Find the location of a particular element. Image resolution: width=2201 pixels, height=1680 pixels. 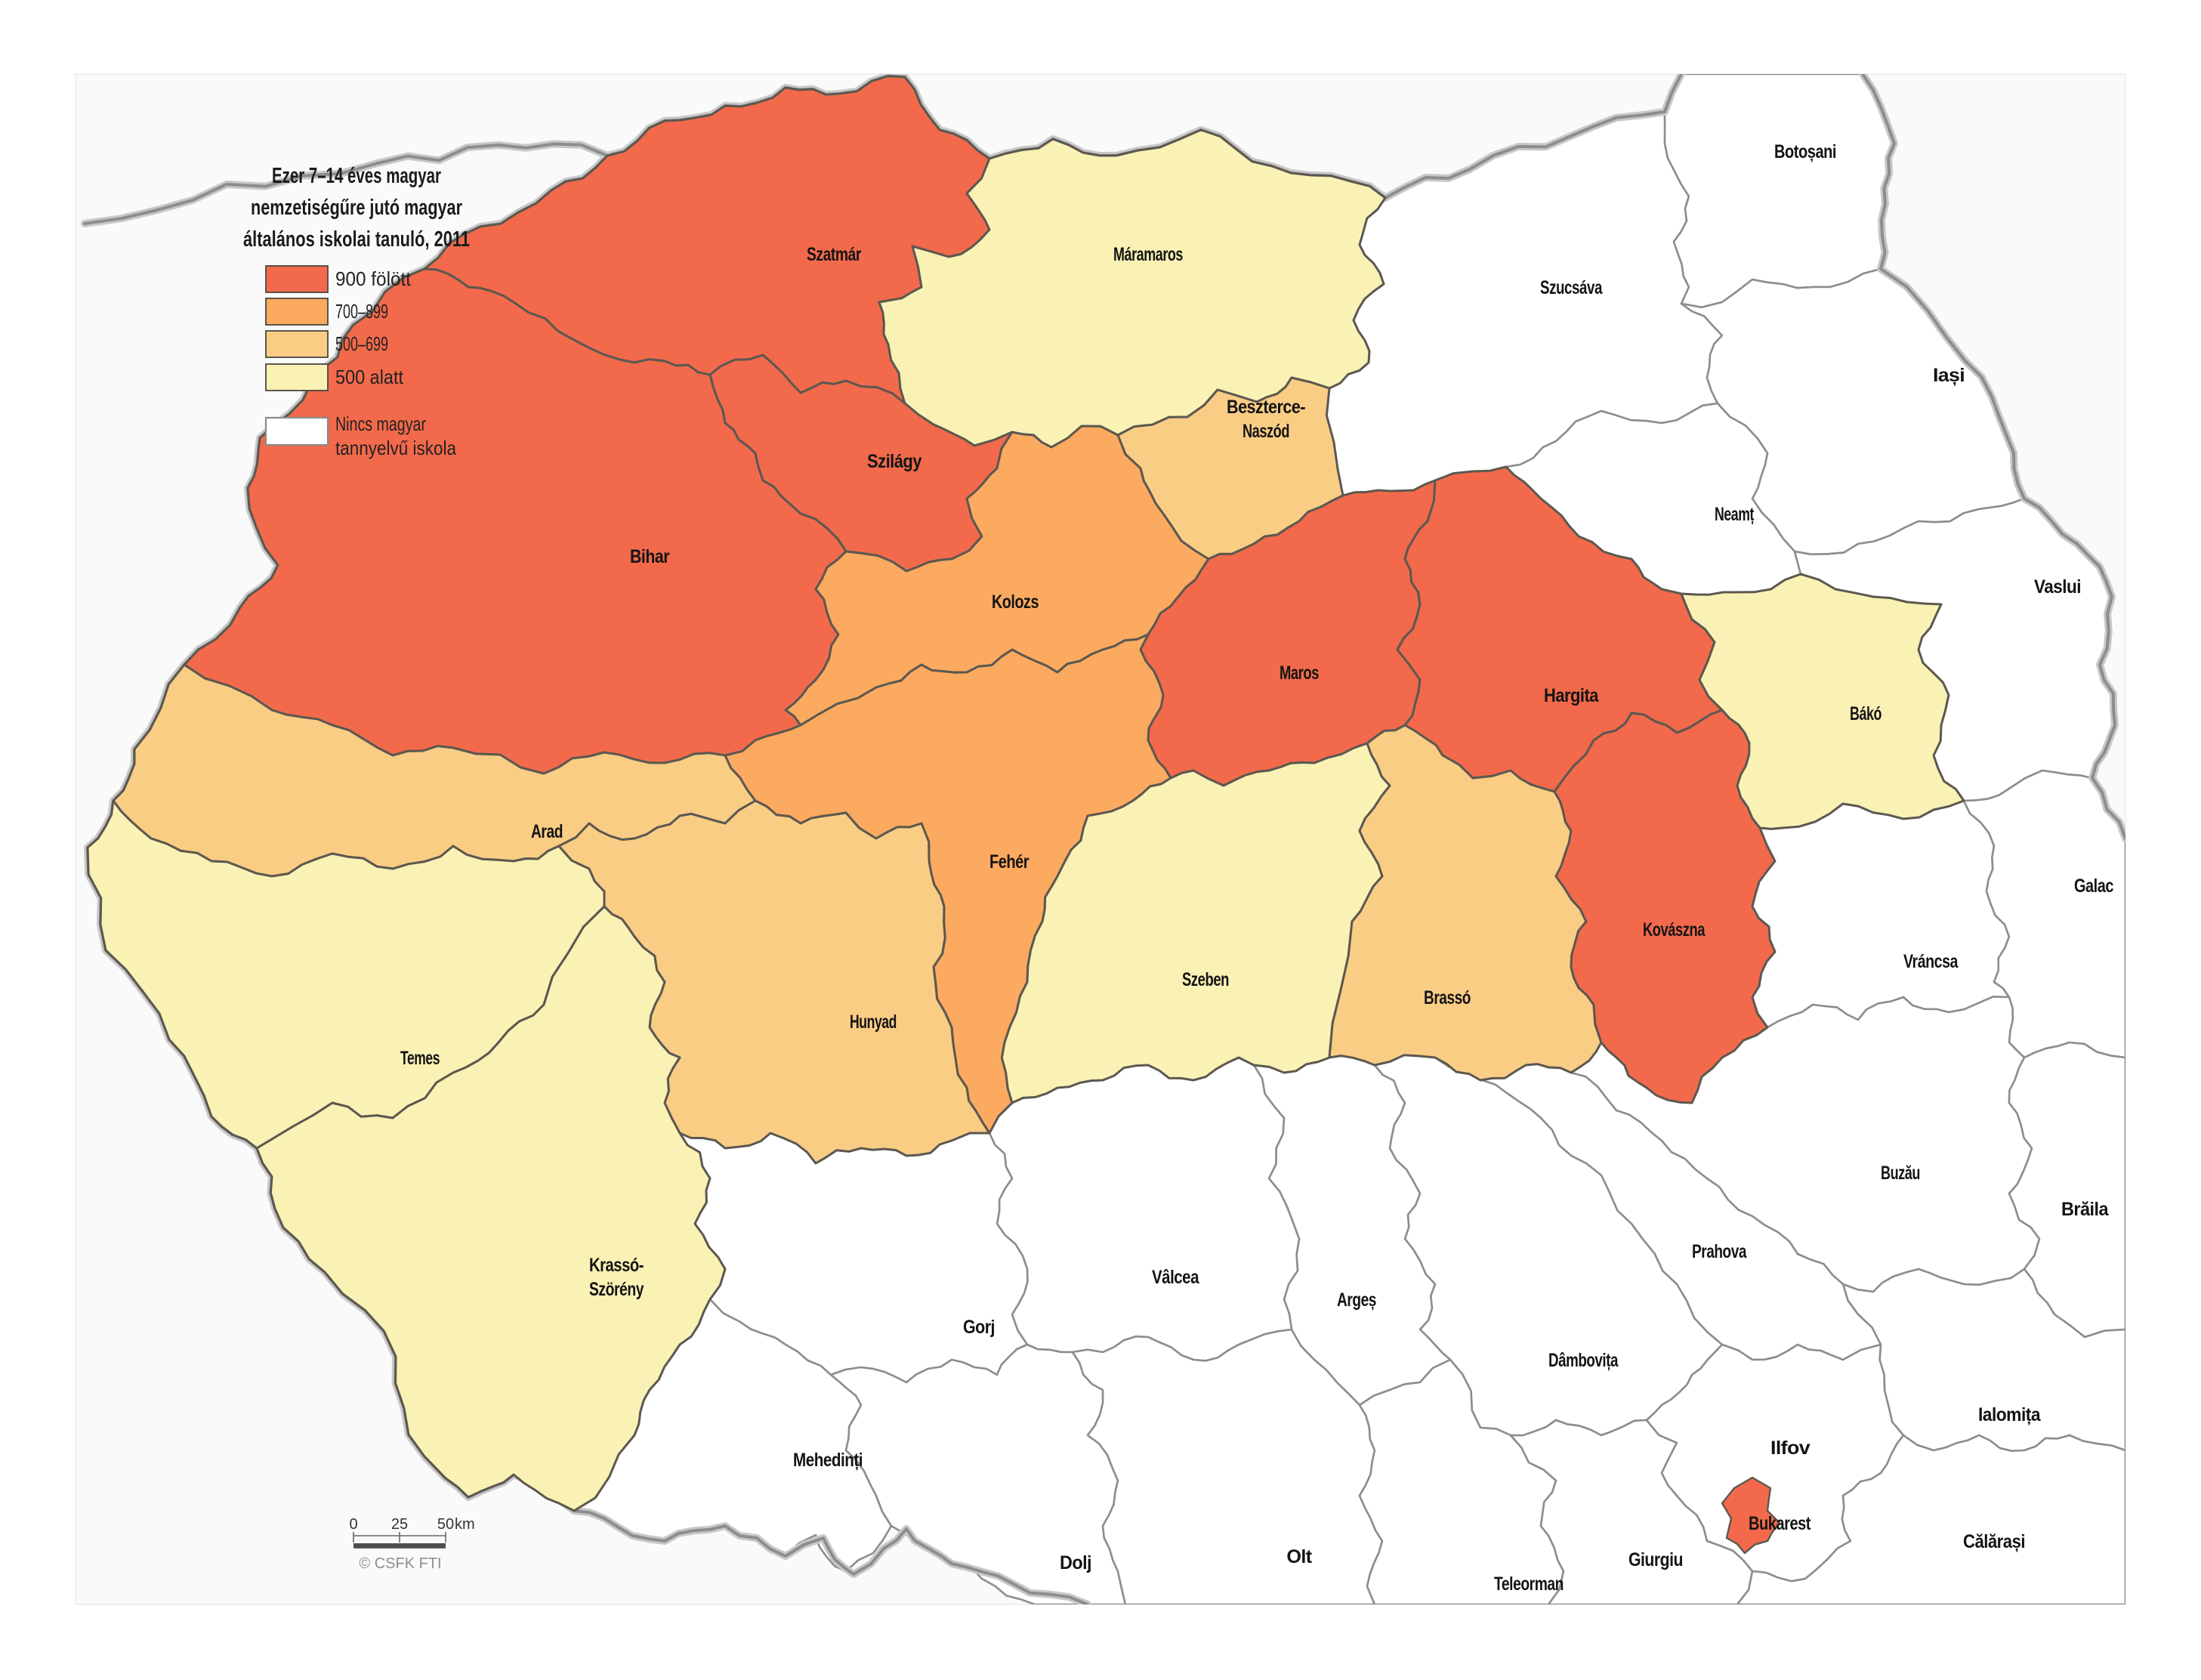

county-label-maramaros: Máramaros is located at coordinates (1148, 254).